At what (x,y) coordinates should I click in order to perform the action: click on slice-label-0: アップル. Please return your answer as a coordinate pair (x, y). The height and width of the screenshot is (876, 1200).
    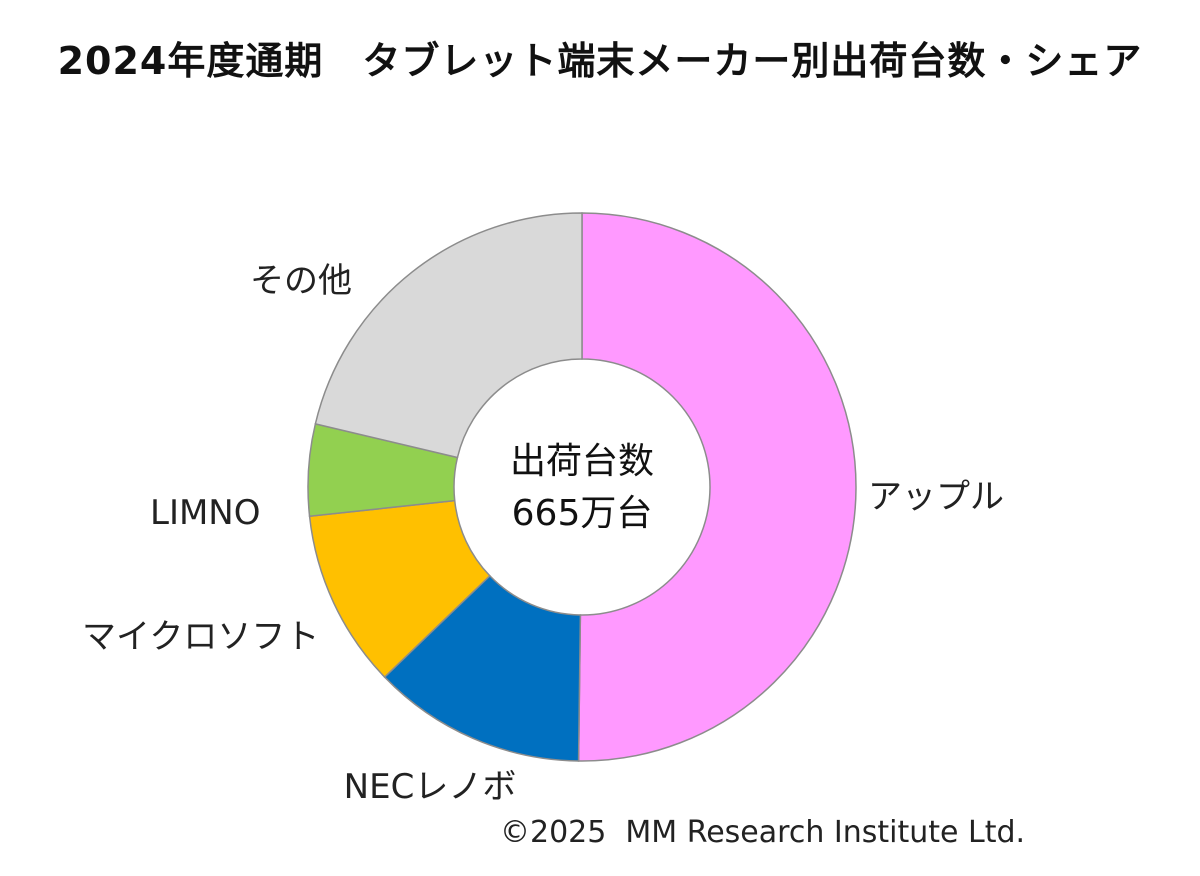
    Looking at the image, I should click on (936, 497).